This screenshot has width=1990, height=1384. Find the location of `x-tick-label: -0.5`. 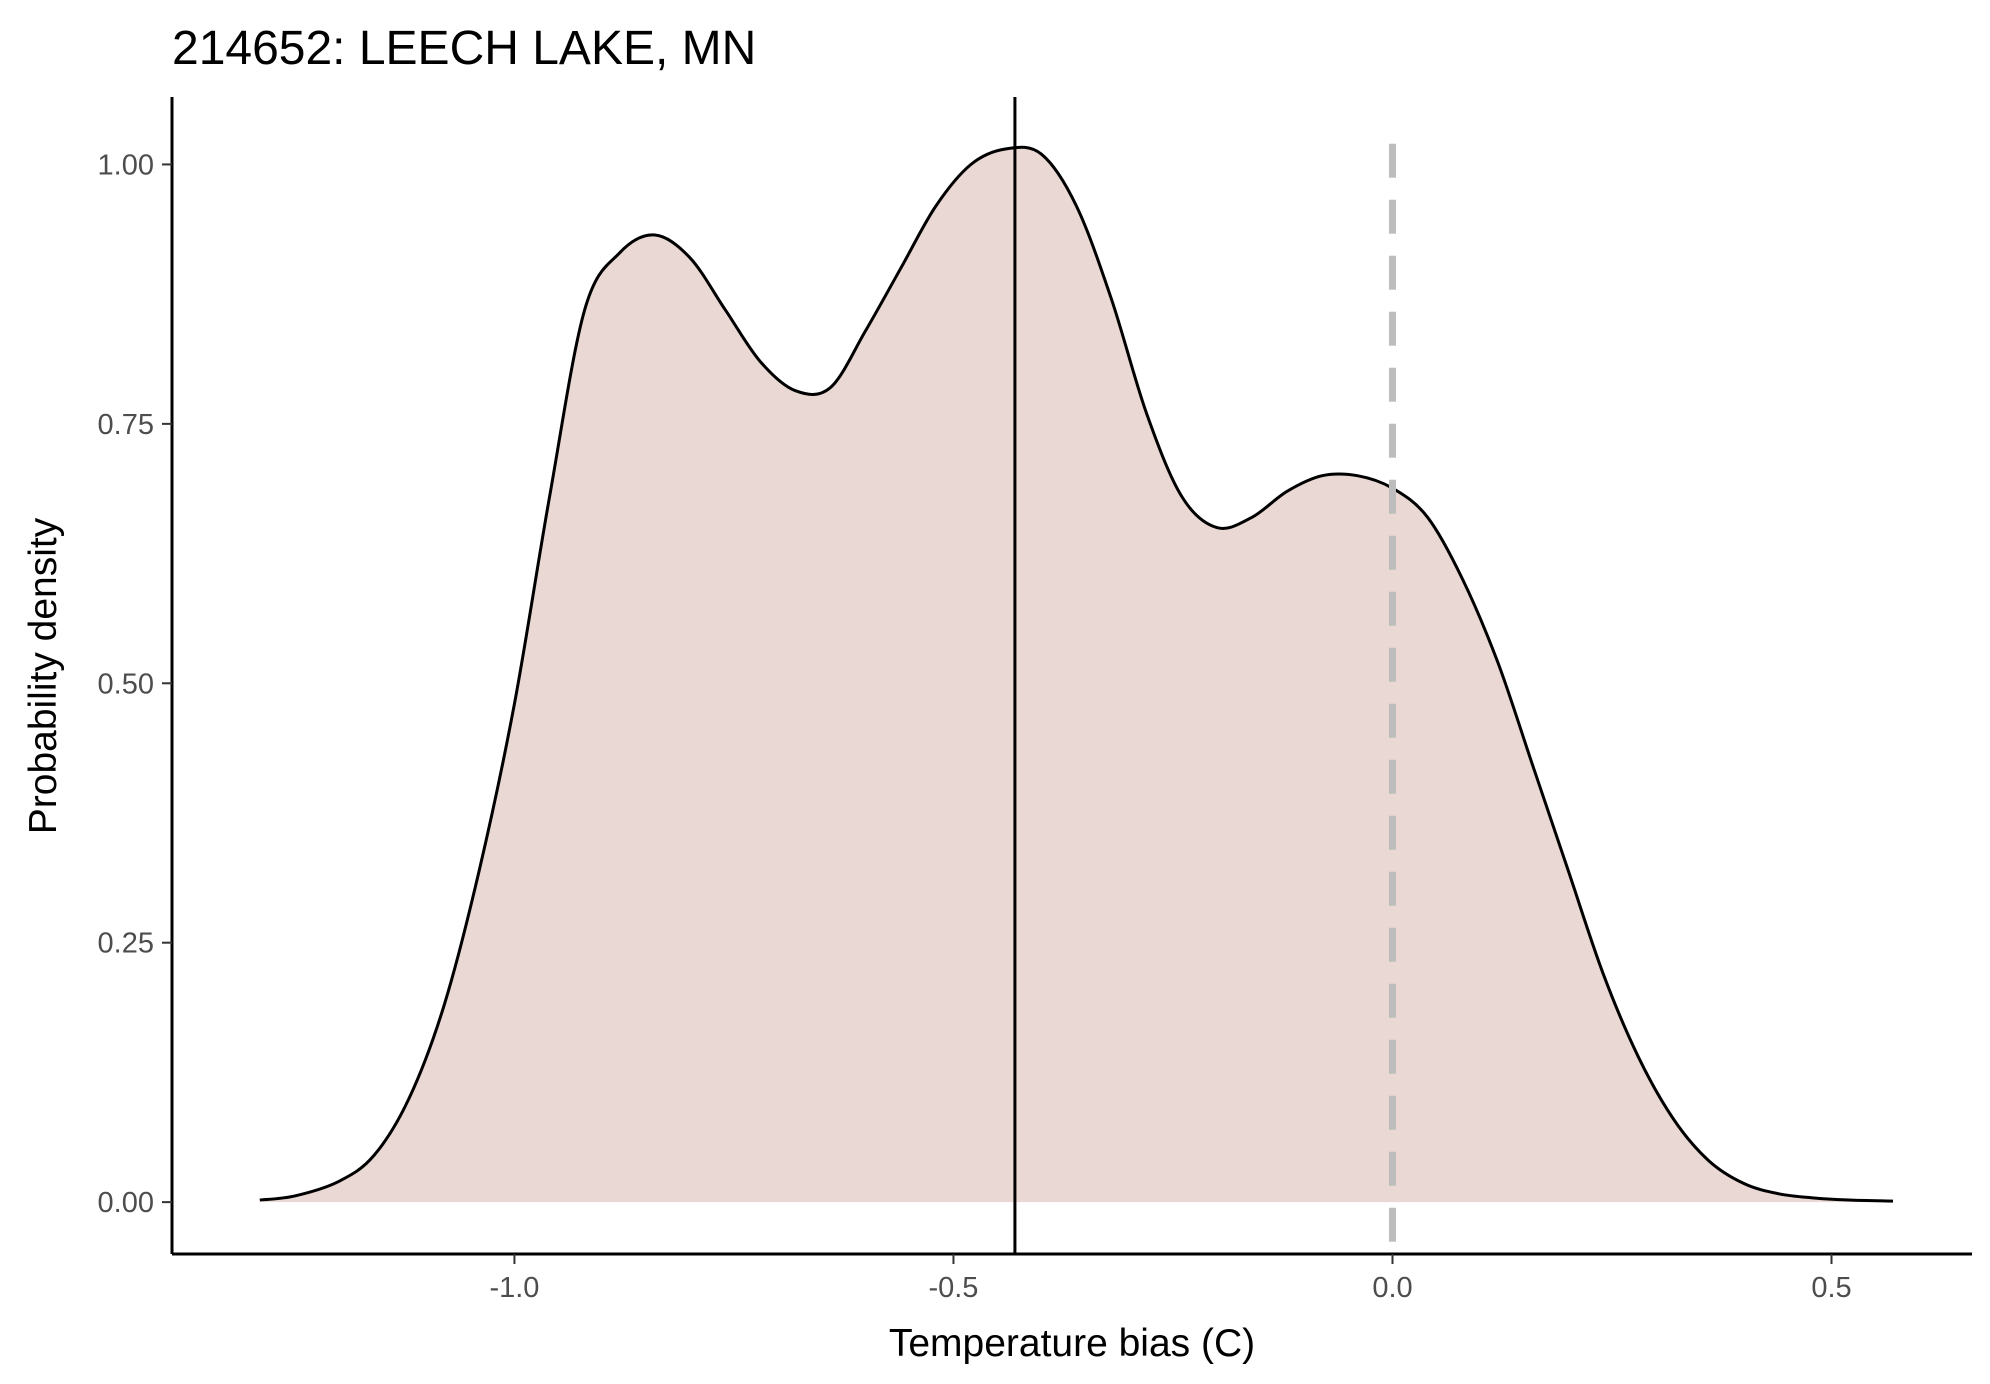

x-tick-label: -0.5 is located at coordinates (953, 1288).